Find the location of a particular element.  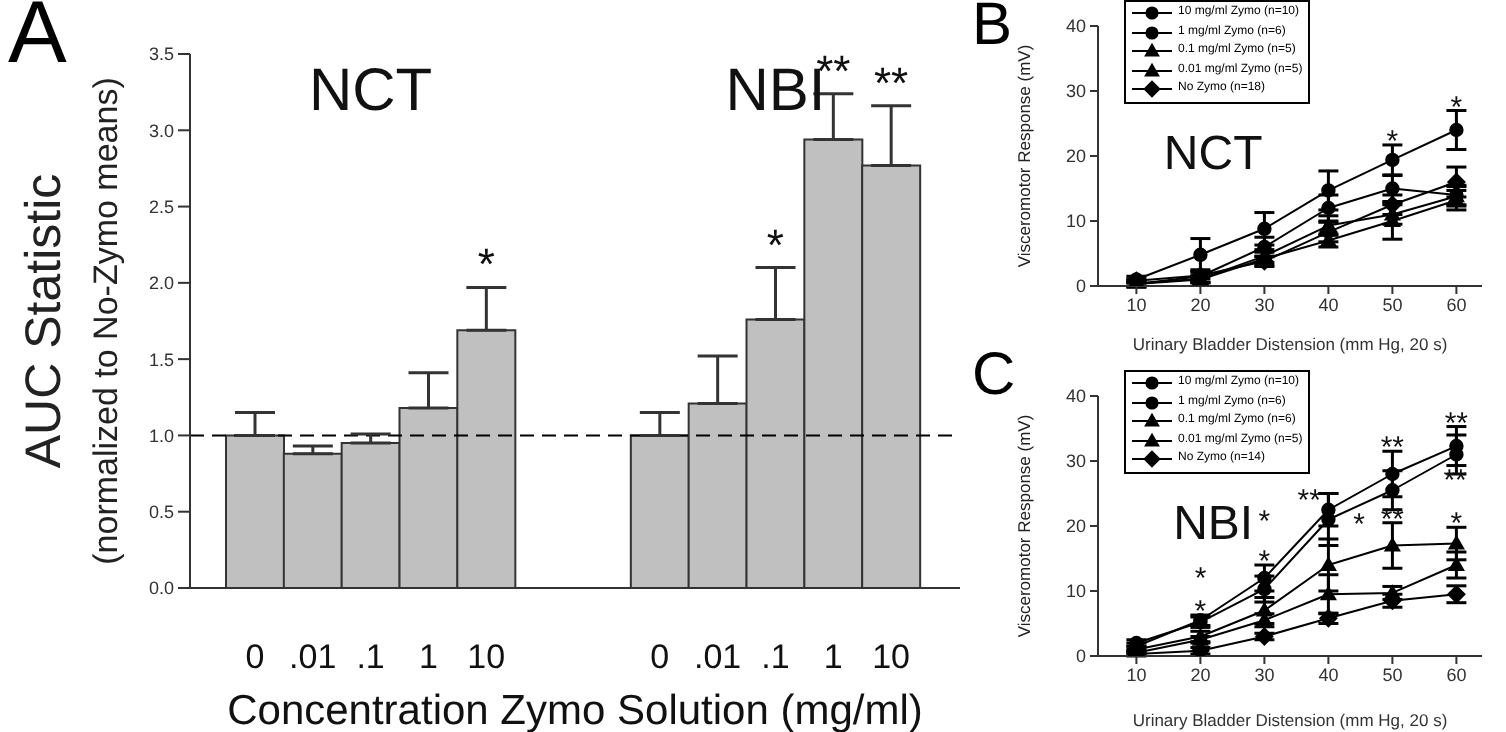

chart-title: B is located at coordinates (992, 30).